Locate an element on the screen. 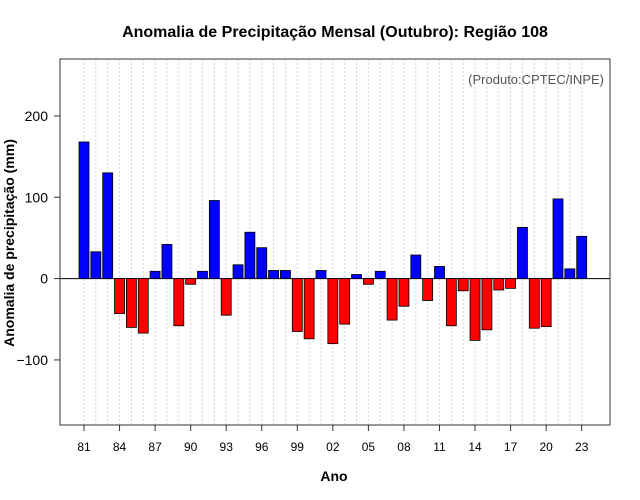 The image size is (640, 500). y-axis: −100 0 100 200 is located at coordinates (38, 238).